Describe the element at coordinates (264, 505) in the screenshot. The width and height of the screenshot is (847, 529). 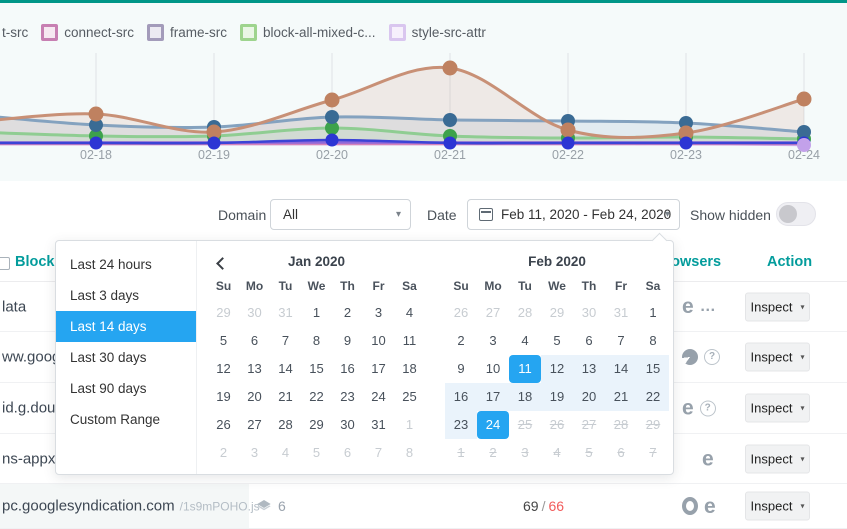
I see `layers-icon` at that location.